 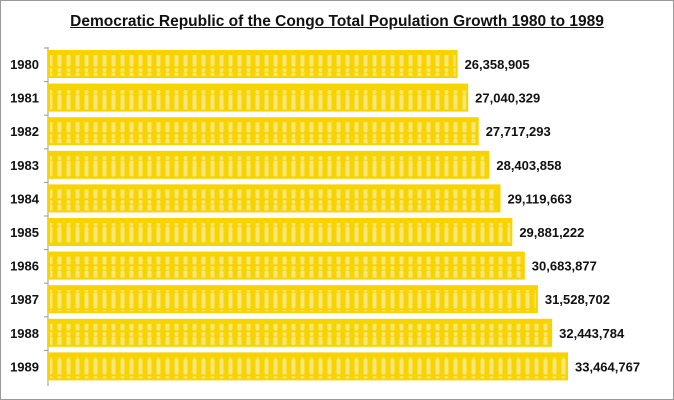 What do you see at coordinates (528, 165) in the screenshot?
I see `data-label: 28,403,858` at bounding box center [528, 165].